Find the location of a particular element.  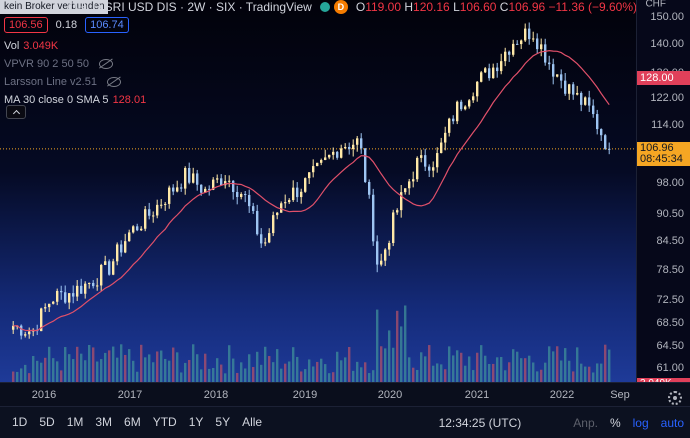

bid-price-button: 106.56 is located at coordinates (26, 25).